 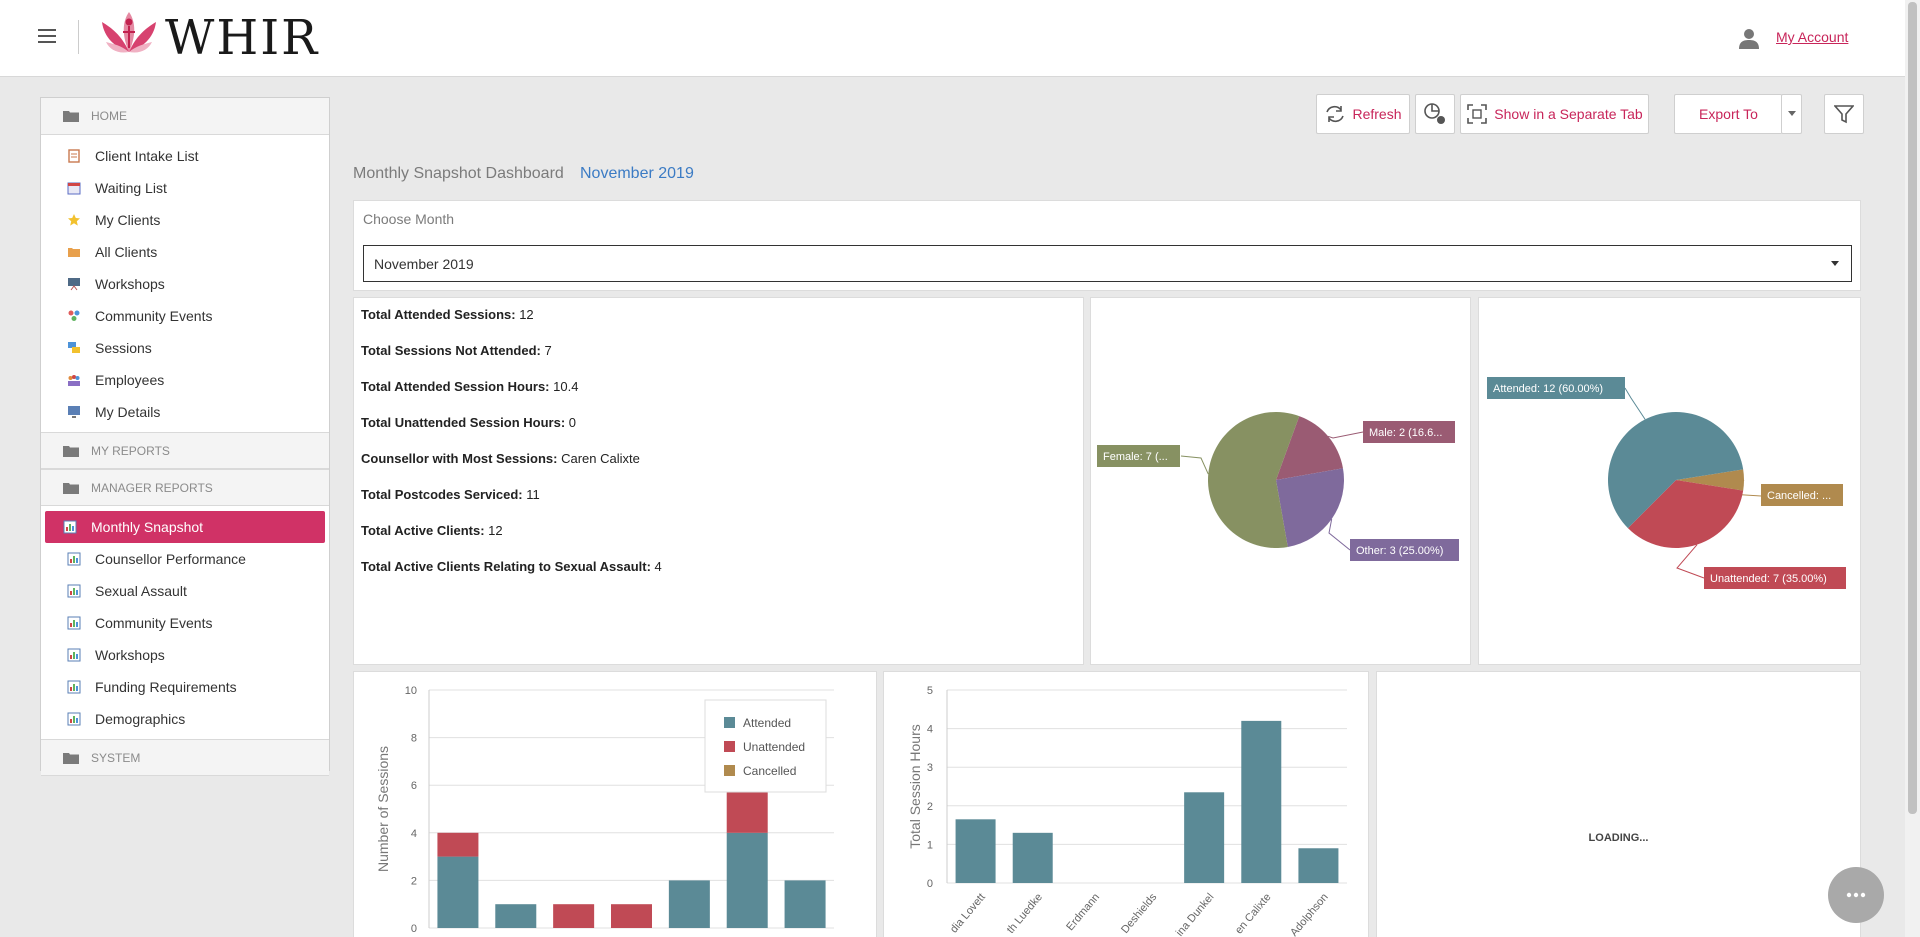 I want to click on pie-label-box, so click(x=1138, y=456).